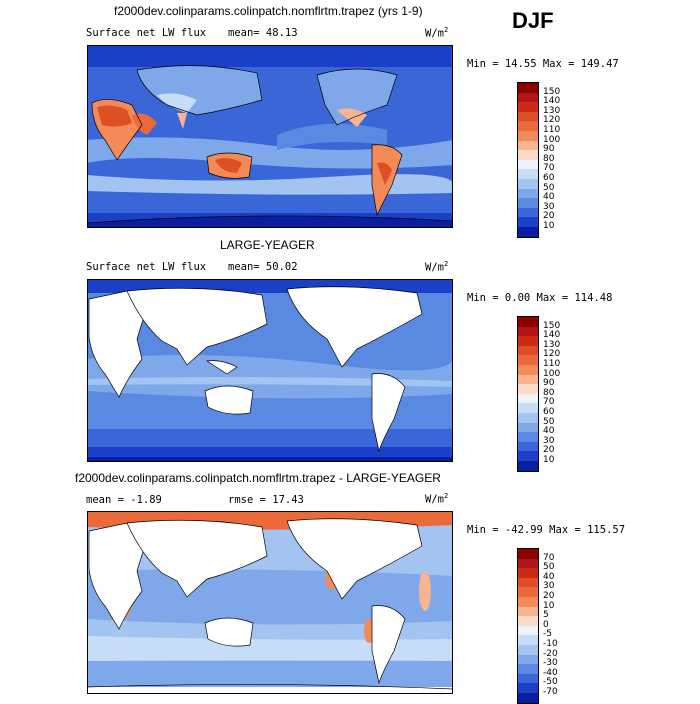 This screenshot has width=700, height=704. I want to click on colorbar-tick-label: -70, so click(550, 692).